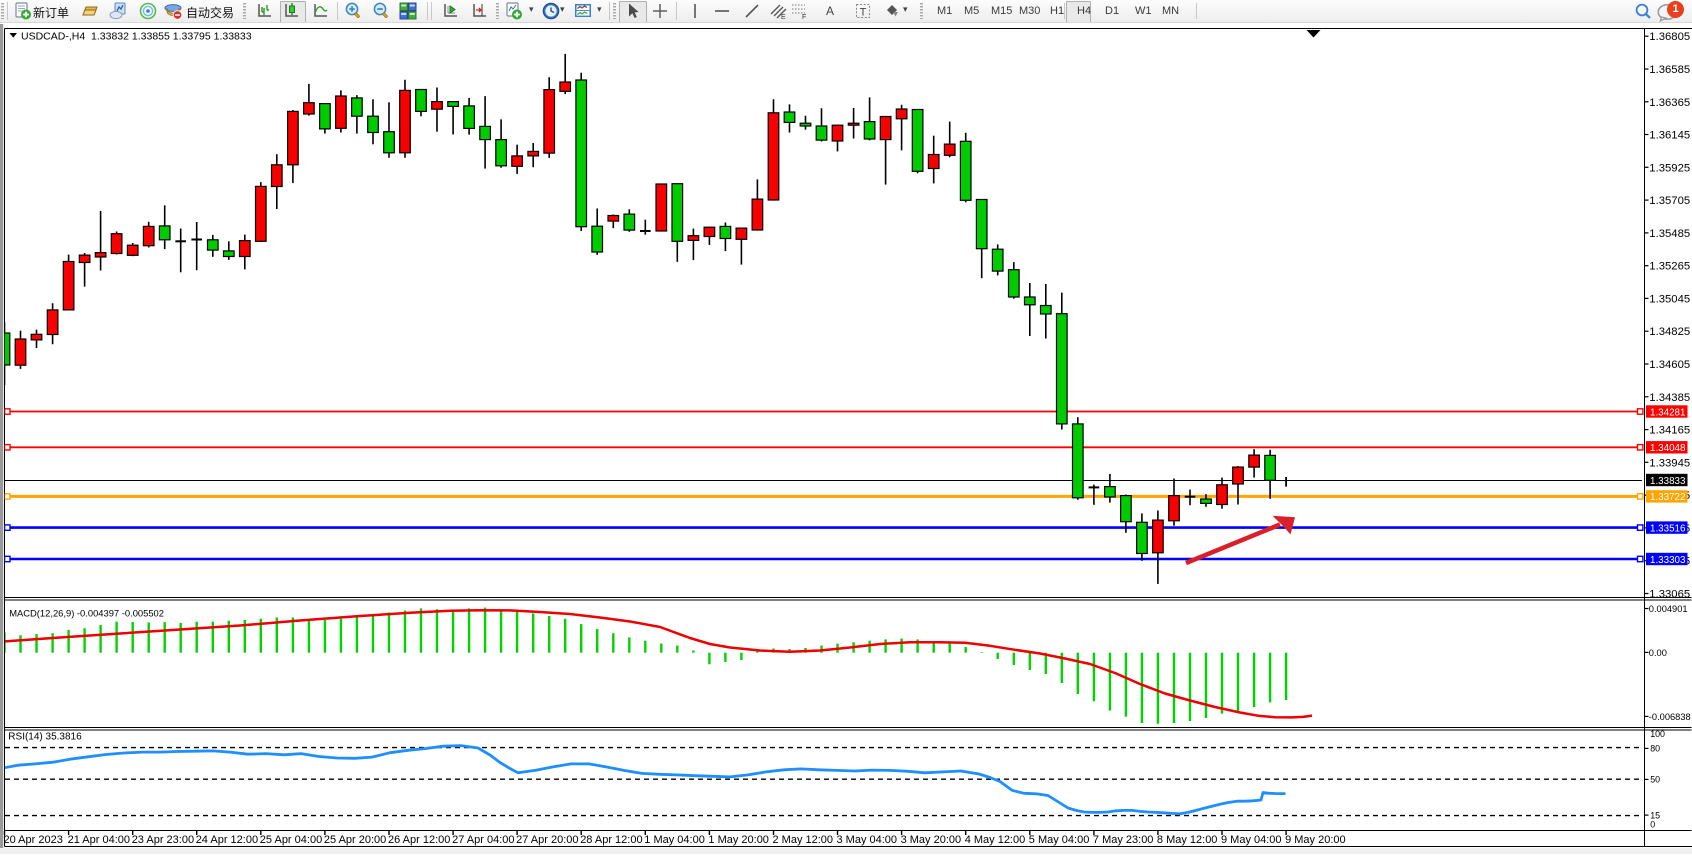  I want to click on svg-text: 2 May 12:00, so click(803, 840).